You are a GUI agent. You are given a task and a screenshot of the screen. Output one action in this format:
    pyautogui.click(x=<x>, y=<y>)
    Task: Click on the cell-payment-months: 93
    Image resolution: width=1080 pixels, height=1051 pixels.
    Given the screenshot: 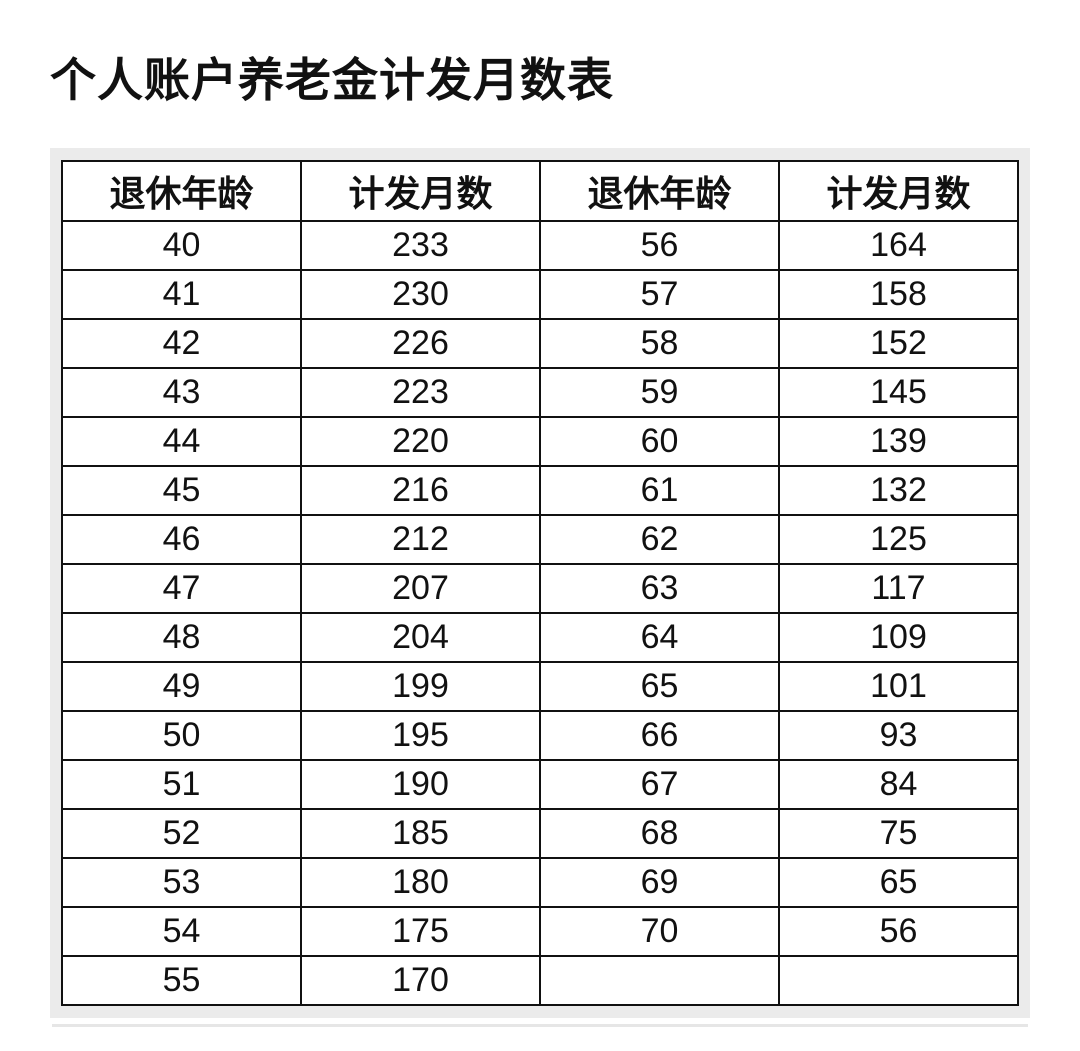 What is the action you would take?
    pyautogui.click(x=898, y=735)
    